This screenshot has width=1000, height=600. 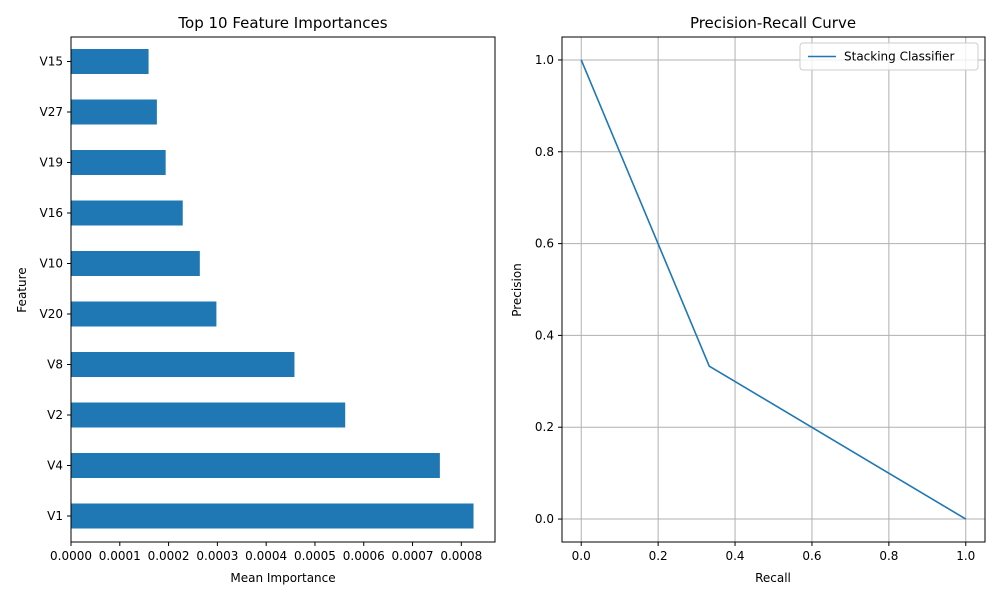 I want to click on y-tick-label: 1.0, so click(x=544, y=60).